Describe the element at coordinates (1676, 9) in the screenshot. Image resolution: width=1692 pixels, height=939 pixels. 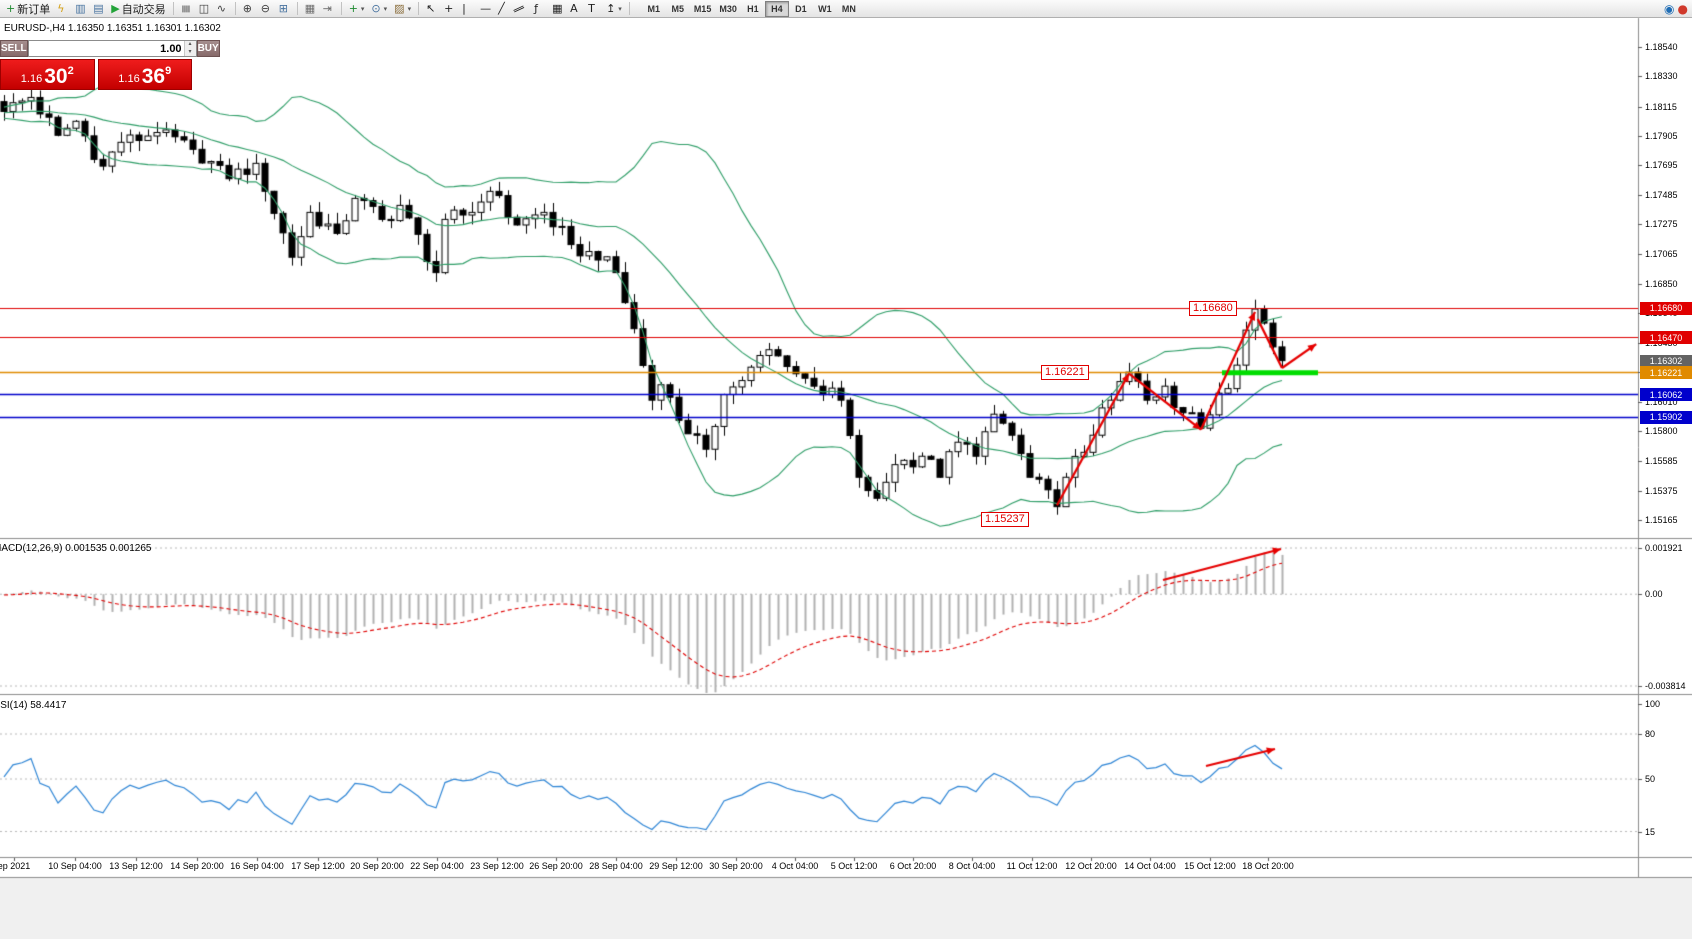
I see `toolbar-right-icons: ◉ ●` at that location.